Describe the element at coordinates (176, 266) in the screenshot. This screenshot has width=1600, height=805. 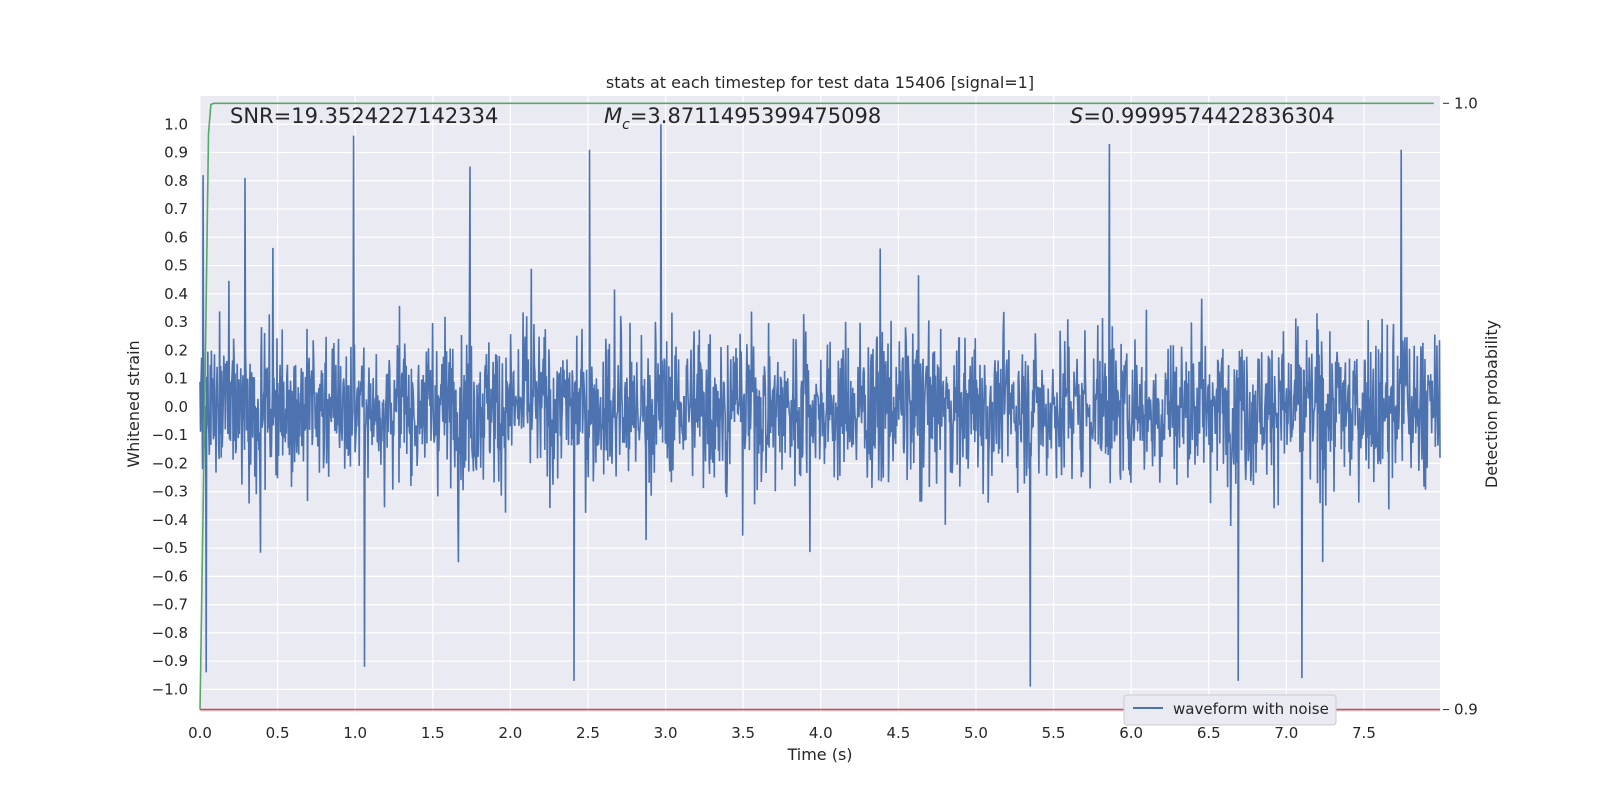
I see `y-tick-label: 0.5` at that location.